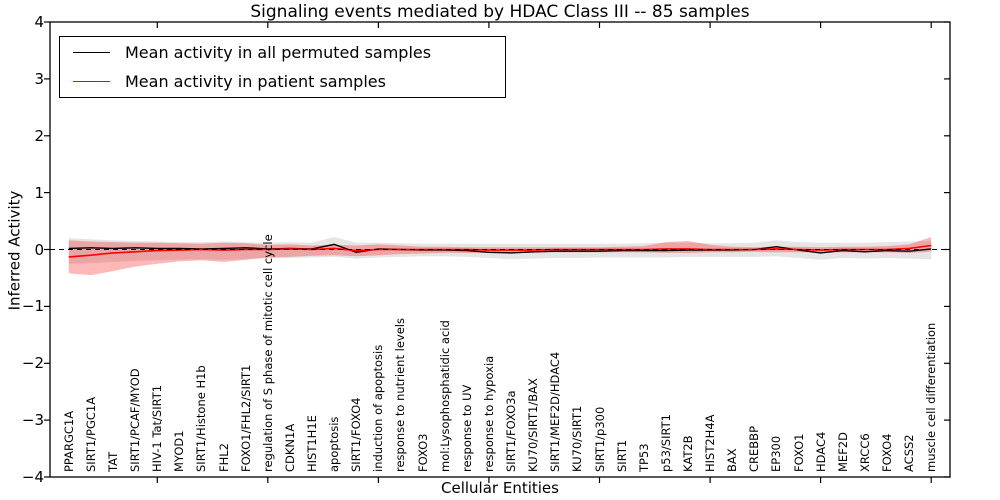 Image resolution: width=1000 pixels, height=500 pixels. Describe the element at coordinates (842, 452) in the screenshot. I see `x-category-label: MEF2D` at that location.